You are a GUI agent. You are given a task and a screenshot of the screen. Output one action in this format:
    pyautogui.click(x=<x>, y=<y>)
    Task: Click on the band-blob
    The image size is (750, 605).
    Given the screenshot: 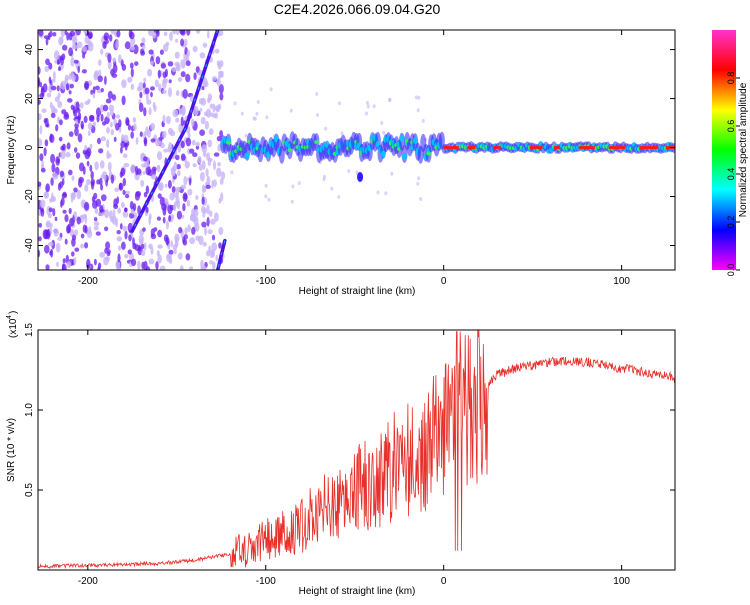 What is the action you would take?
    pyautogui.click(x=290, y=150)
    